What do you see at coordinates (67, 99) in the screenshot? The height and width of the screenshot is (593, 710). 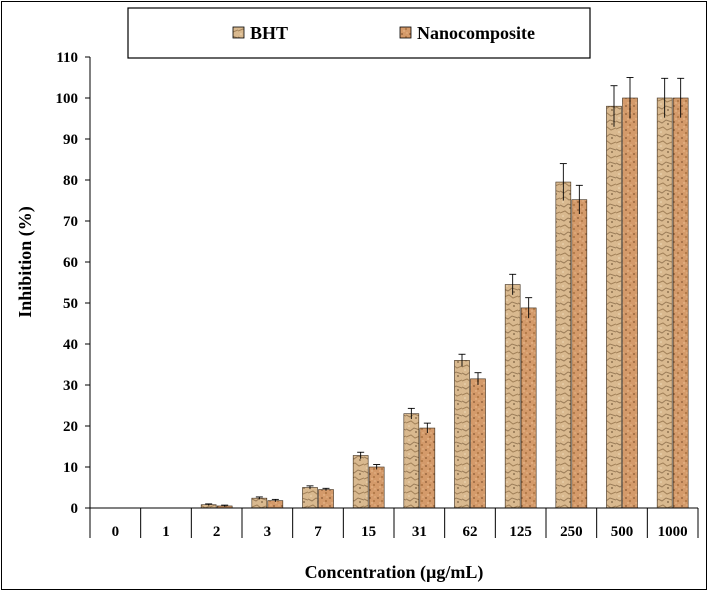 I see `y-tick-label: 100` at bounding box center [67, 99].